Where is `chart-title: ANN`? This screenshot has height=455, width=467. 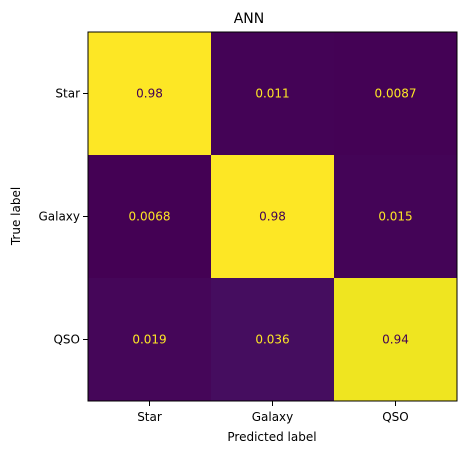 chart-title: ANN is located at coordinates (249, 19).